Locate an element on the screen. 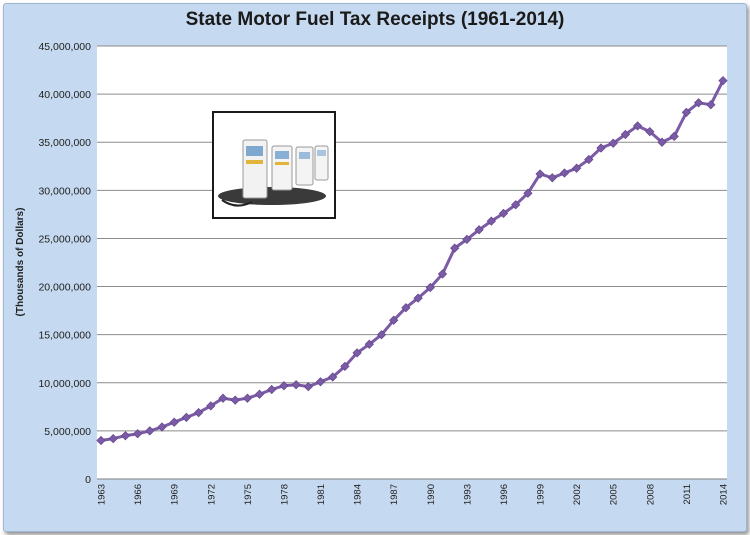 This screenshot has width=750, height=535. x-tick-label: 1990 is located at coordinates (431, 494).